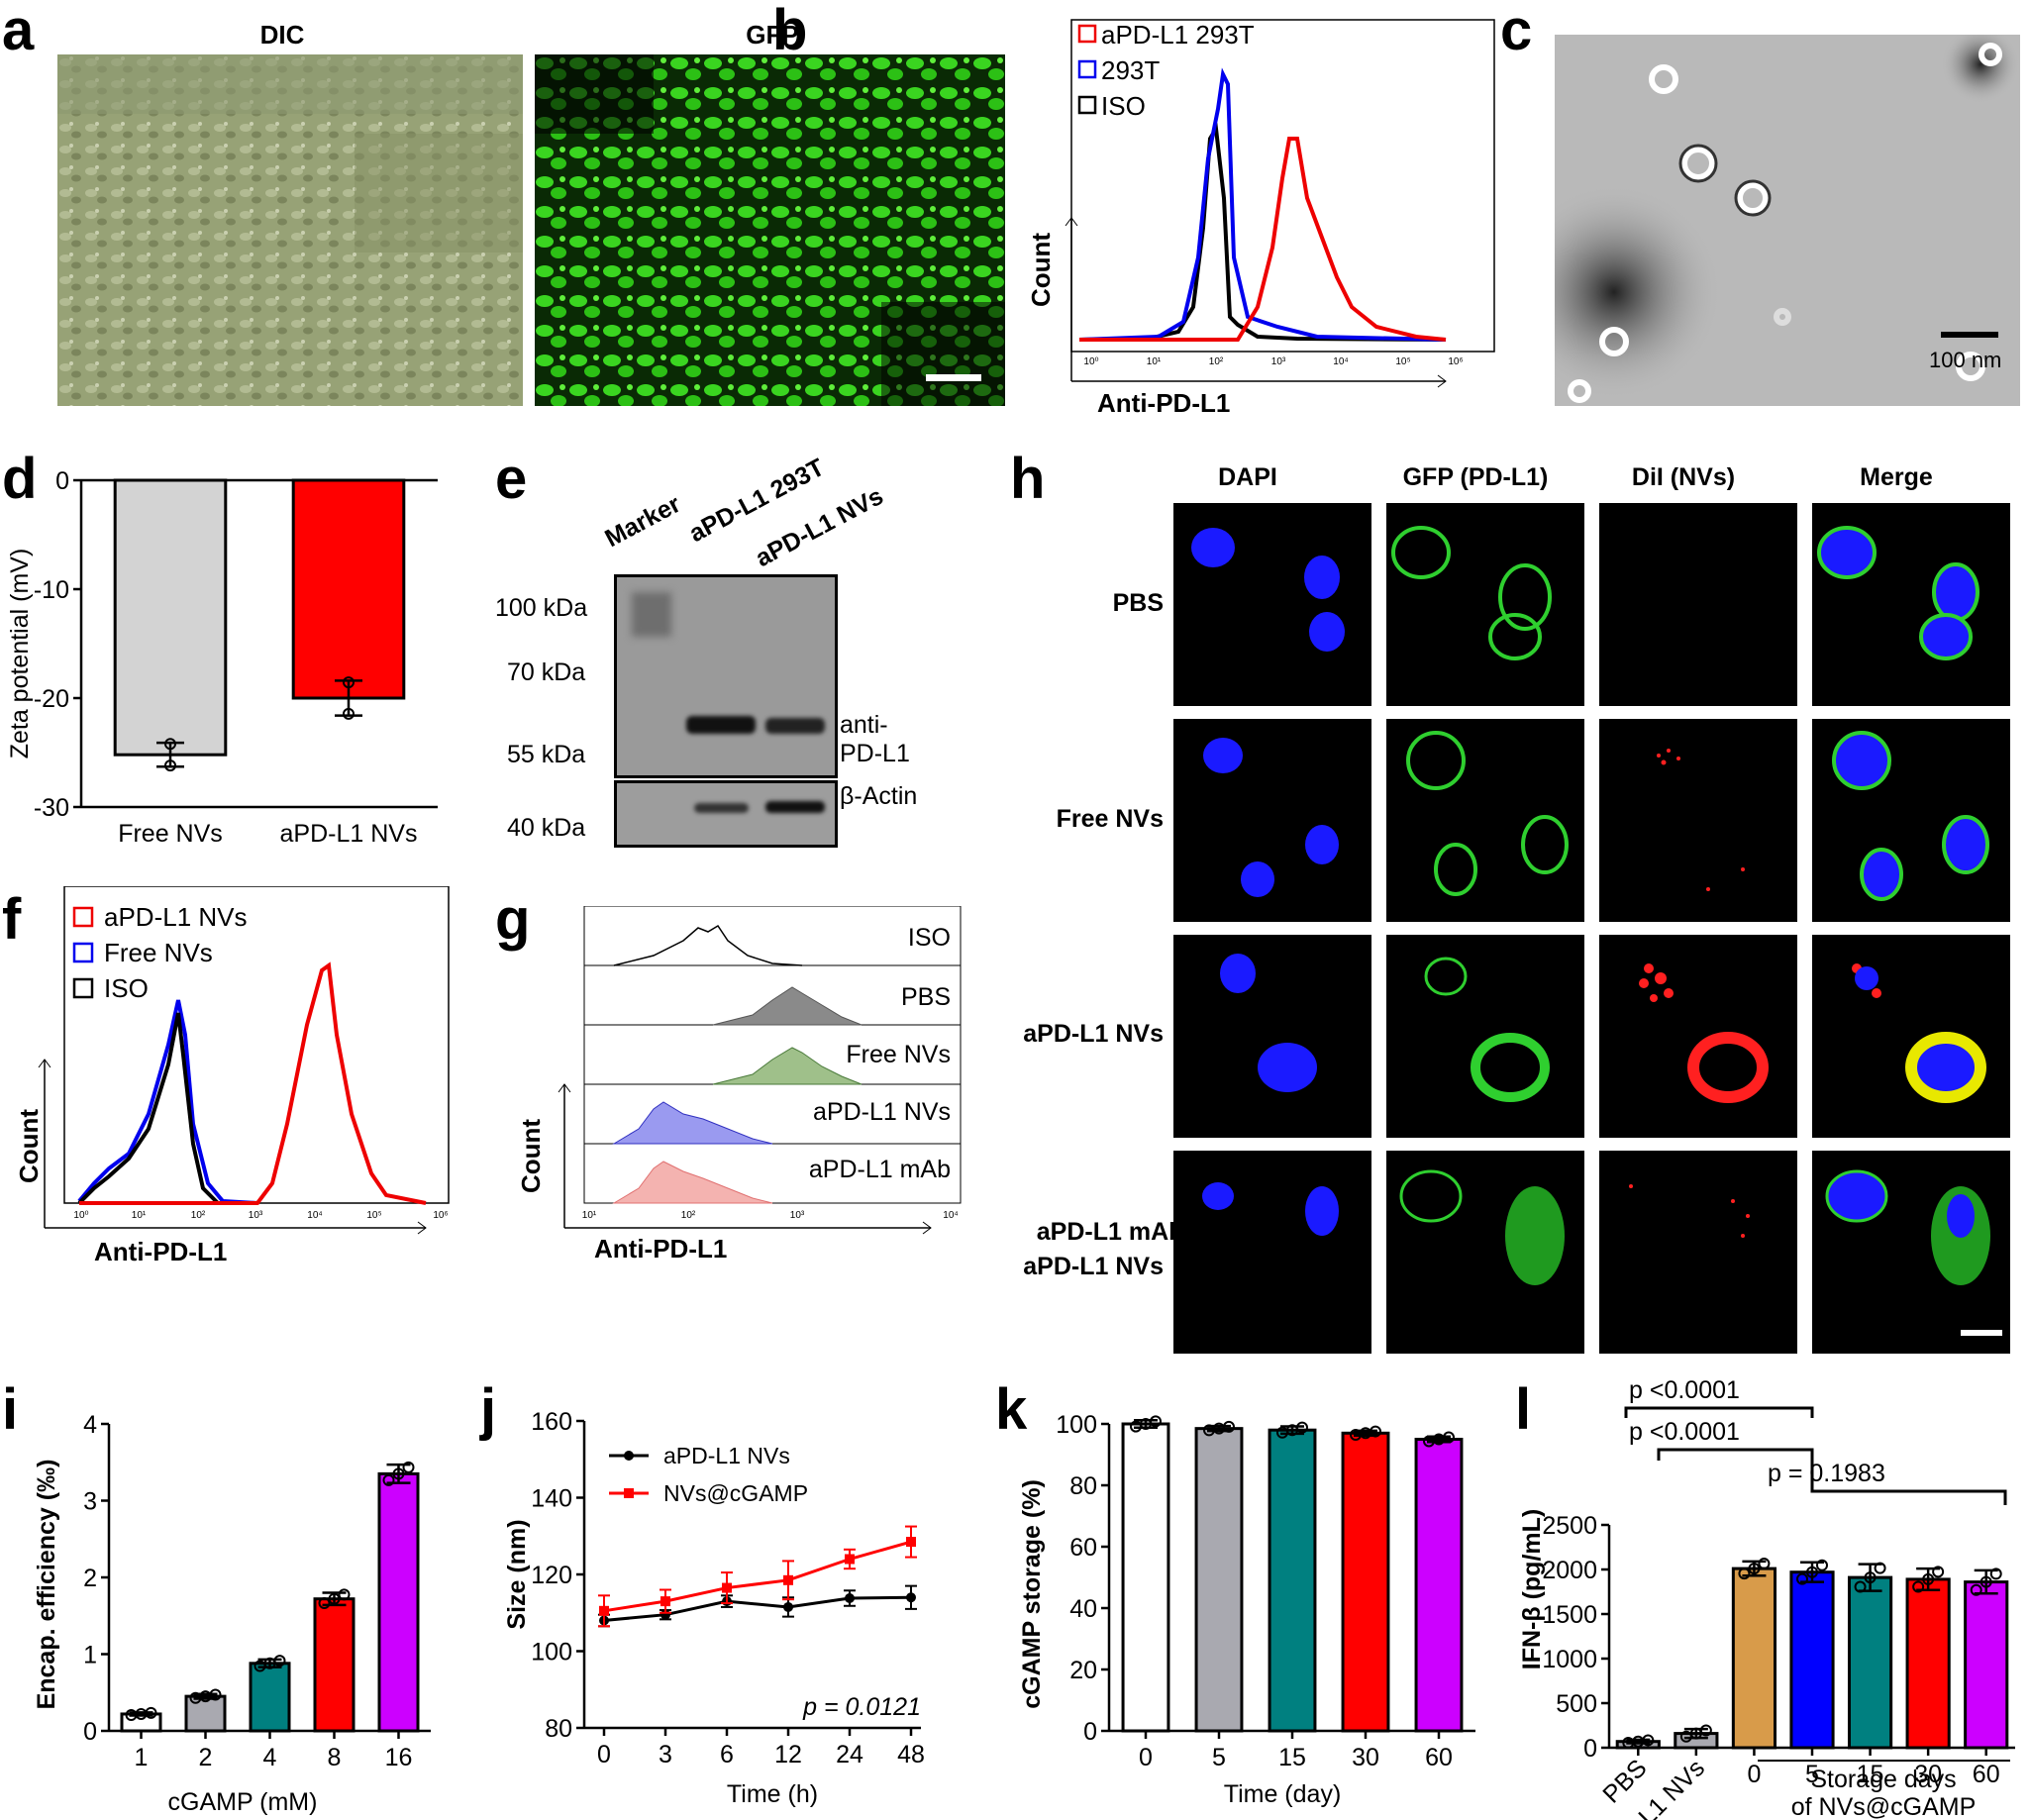  I want to click on panel-label-c: c, so click(1516, 31).